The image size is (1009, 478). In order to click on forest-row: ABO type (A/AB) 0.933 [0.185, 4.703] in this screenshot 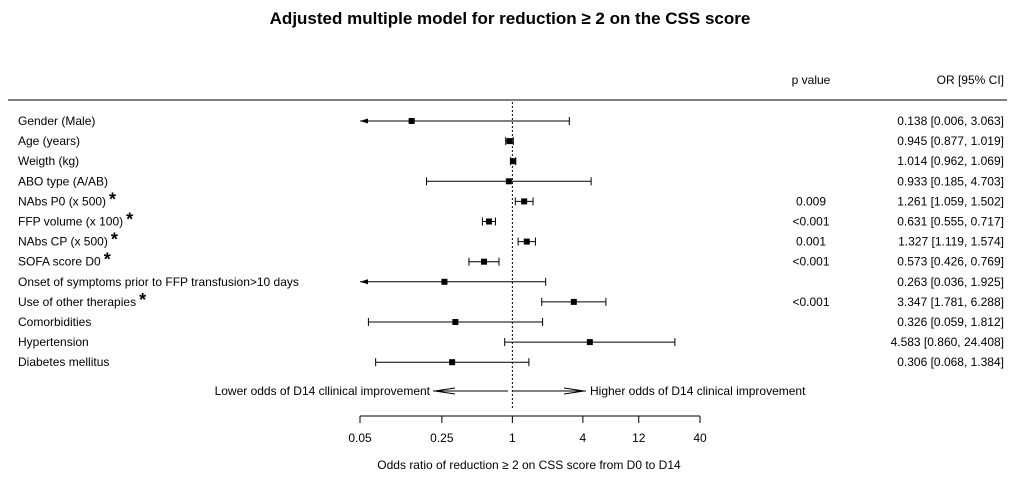, I will do `click(511, 181)`.